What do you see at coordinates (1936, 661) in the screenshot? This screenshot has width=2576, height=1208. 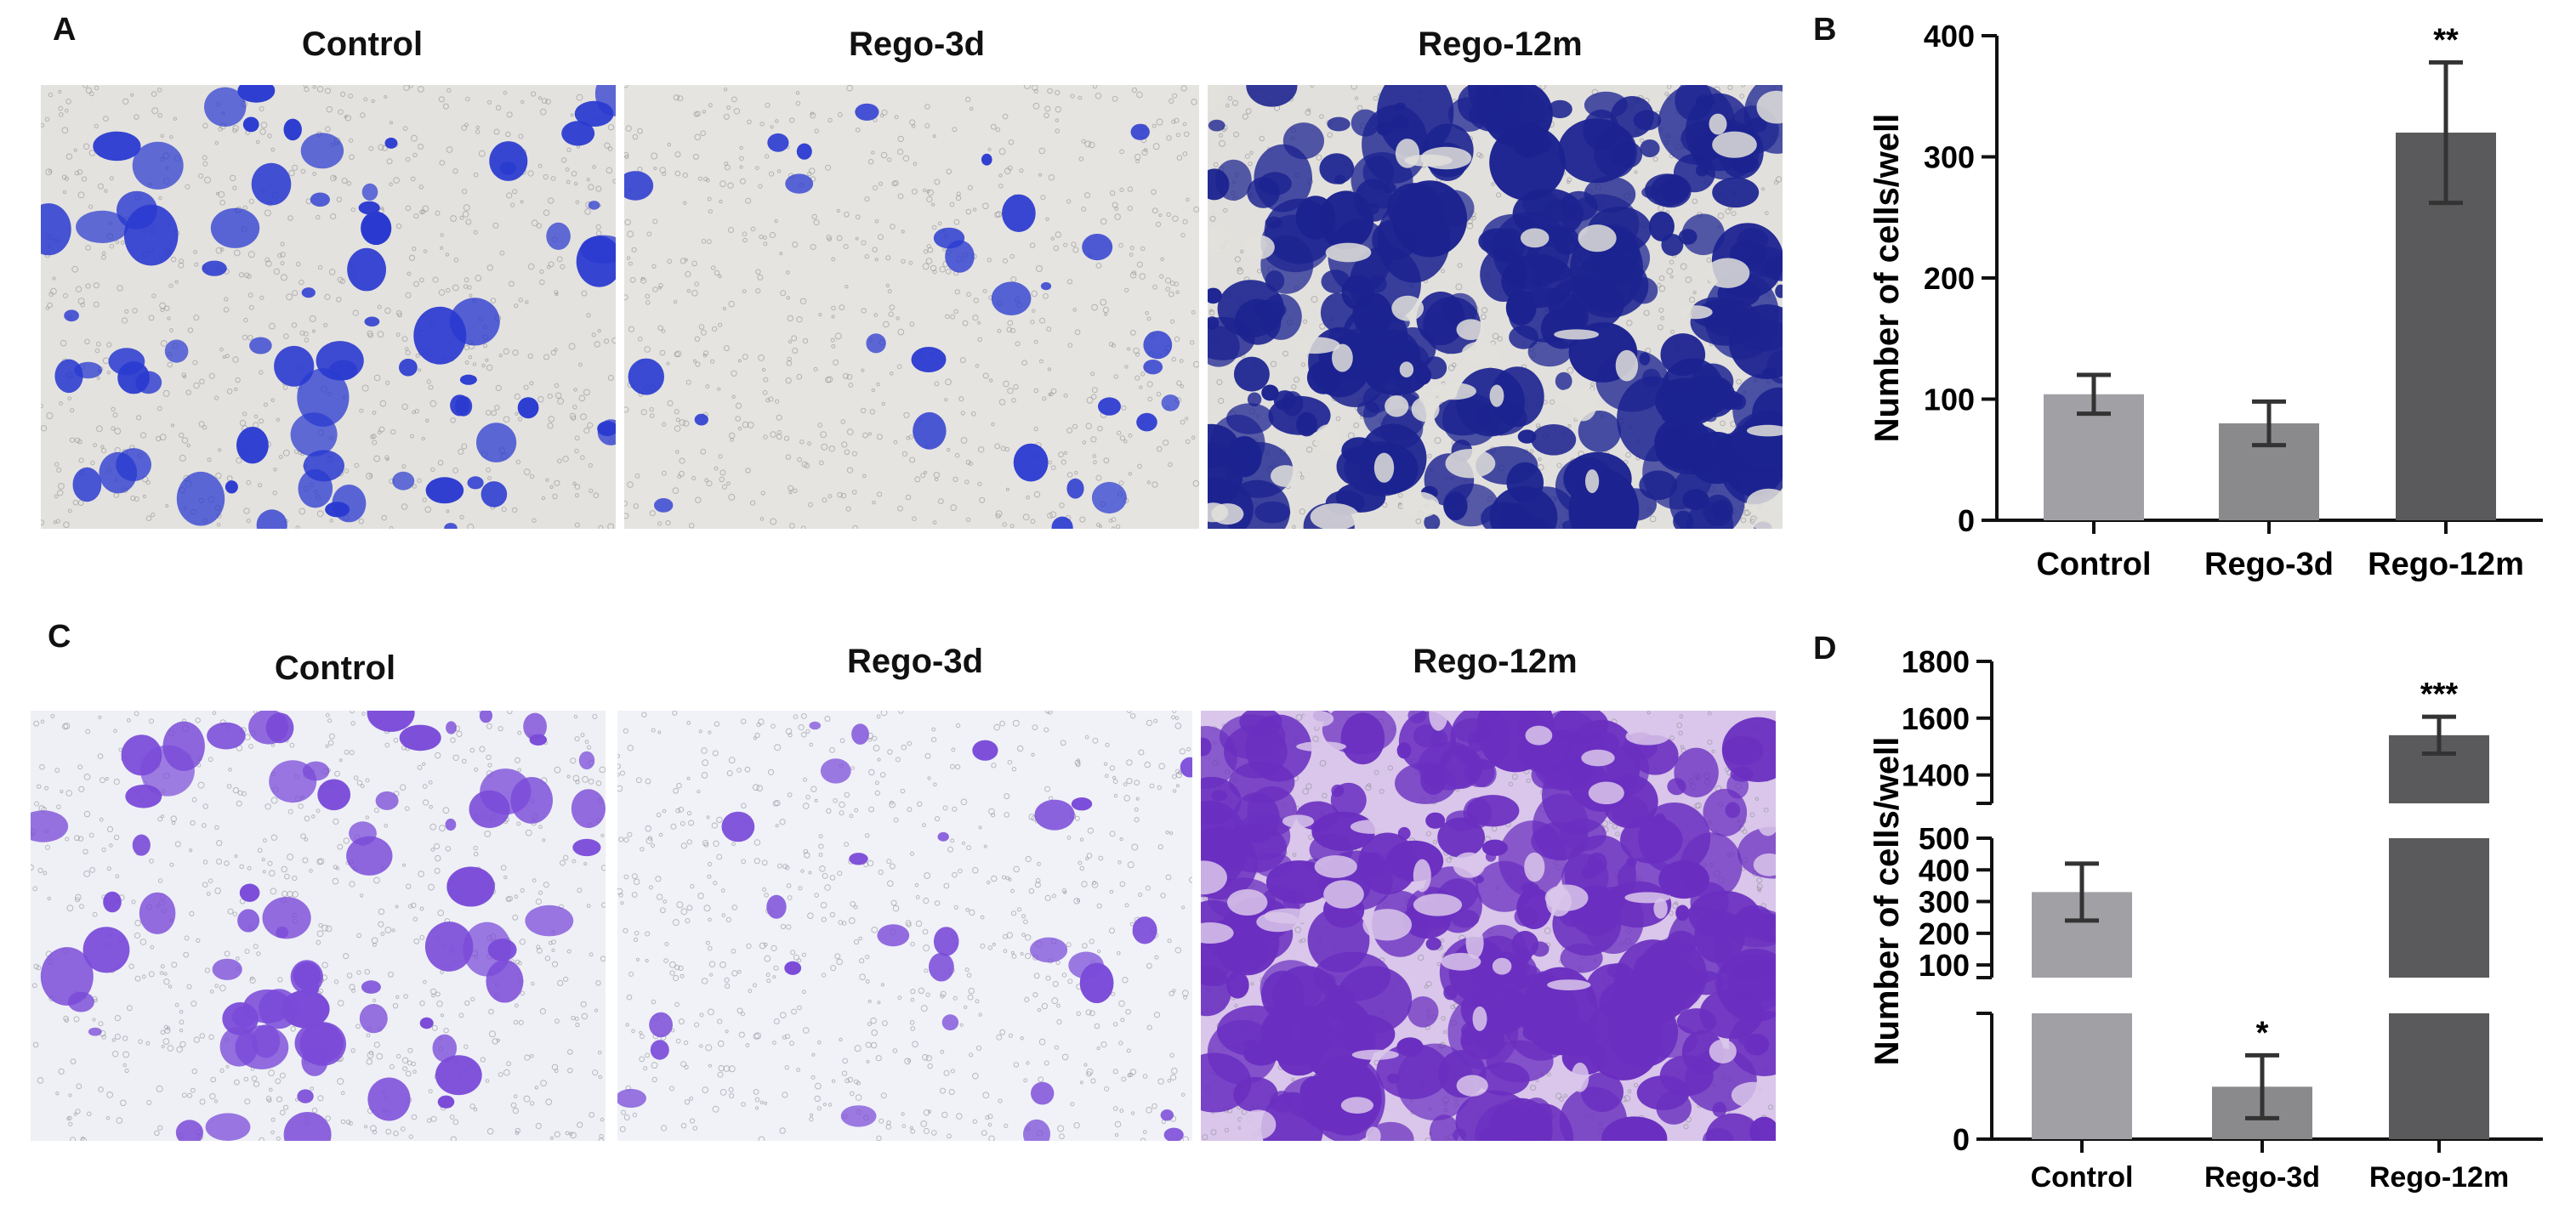 I see `y-tick-label: 1800` at bounding box center [1936, 661].